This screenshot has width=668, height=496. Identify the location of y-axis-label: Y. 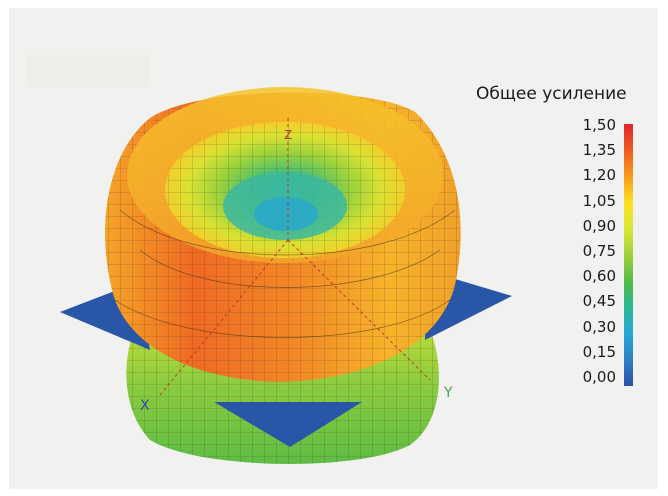
(448, 393).